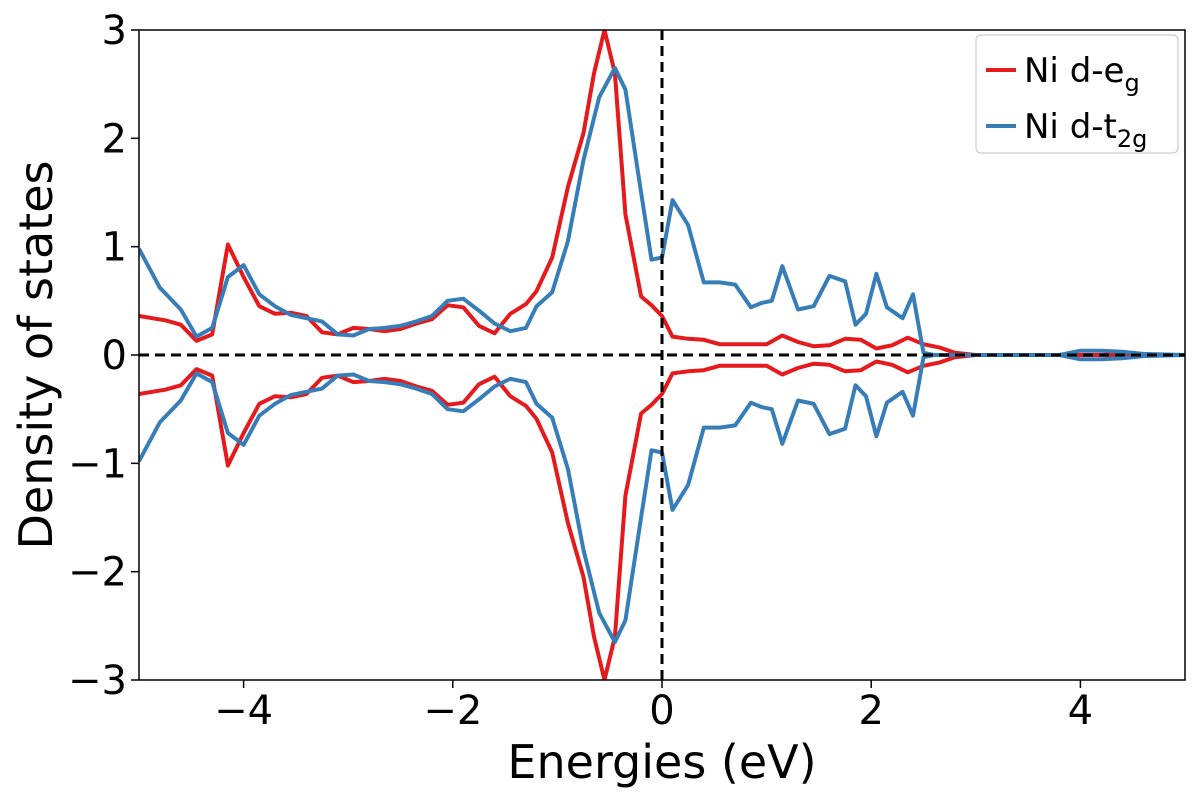 The width and height of the screenshot is (1200, 800). What do you see at coordinates (114, 139) in the screenshot?
I see `y-tick-label: 2` at bounding box center [114, 139].